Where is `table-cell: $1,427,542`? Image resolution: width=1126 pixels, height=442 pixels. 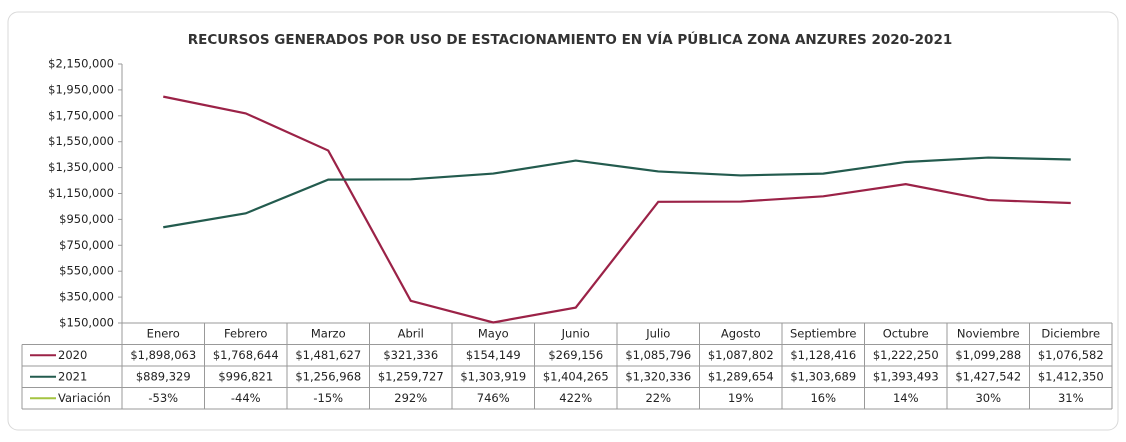 table-cell: $1,427,542 is located at coordinates (988, 376).